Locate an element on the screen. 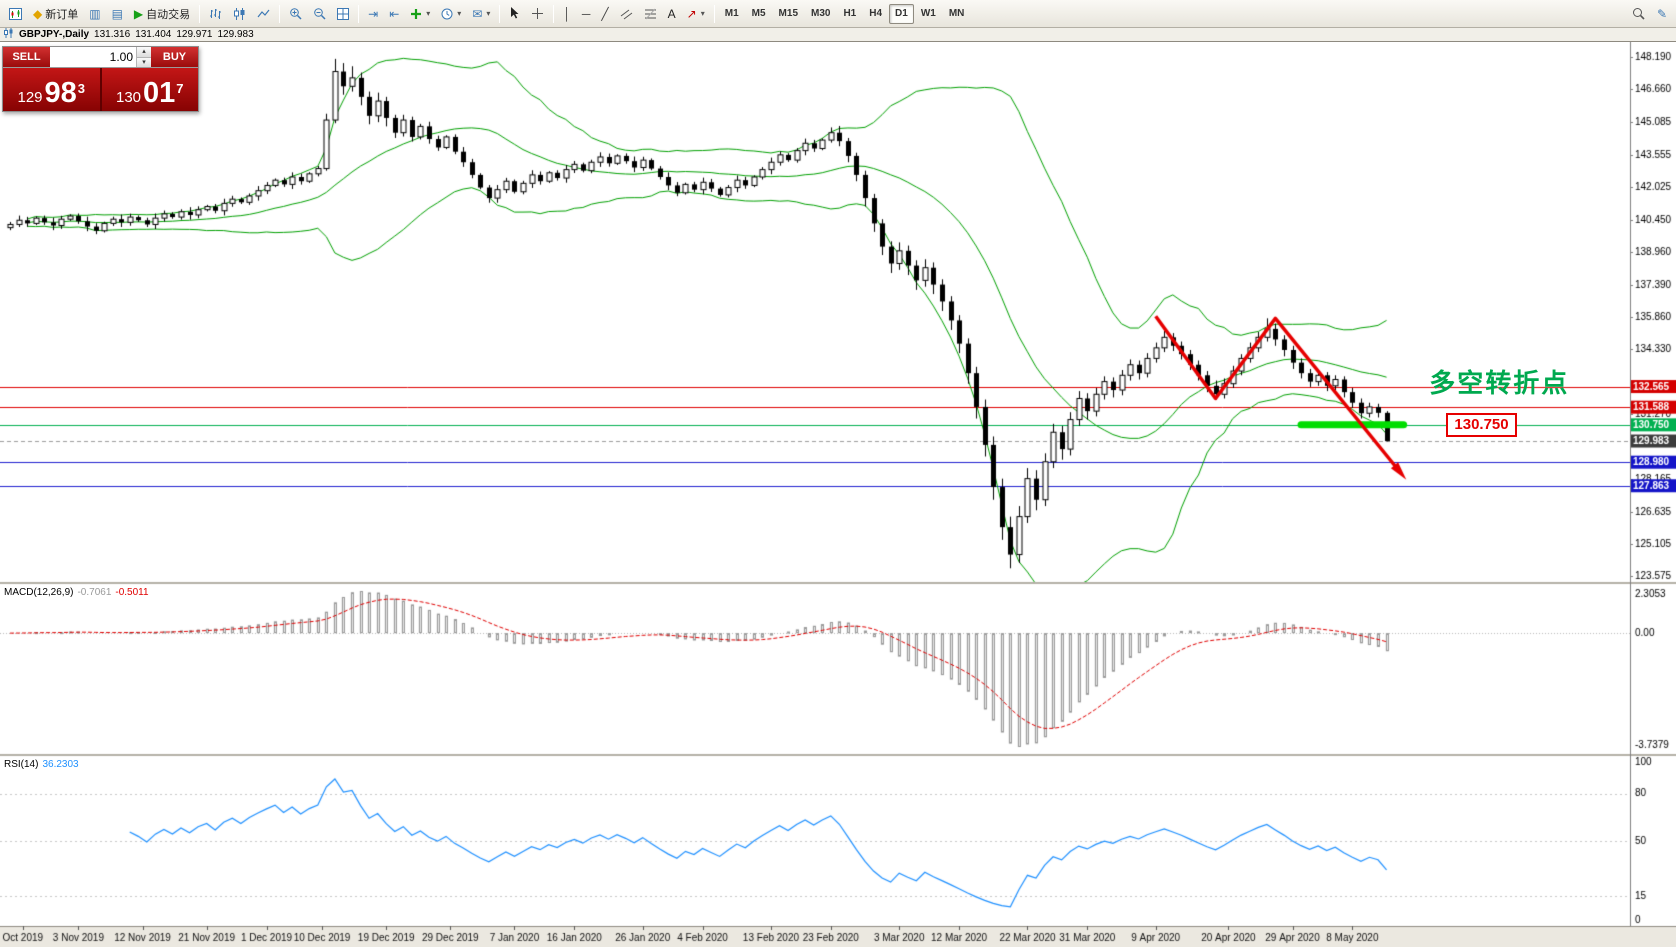 The width and height of the screenshot is (1676, 947). auto-trading-glyph: ▶ is located at coordinates (138, 13).